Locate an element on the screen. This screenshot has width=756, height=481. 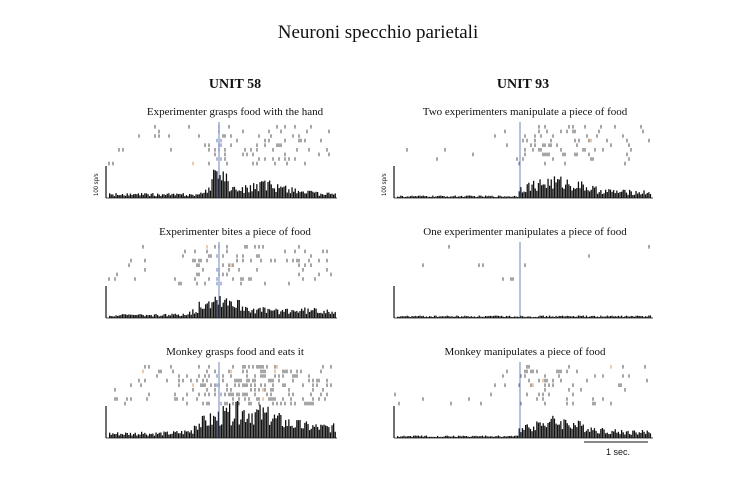
condition-title-58-1: Experimenter grasps food with the hand is located at coordinates (235, 112).